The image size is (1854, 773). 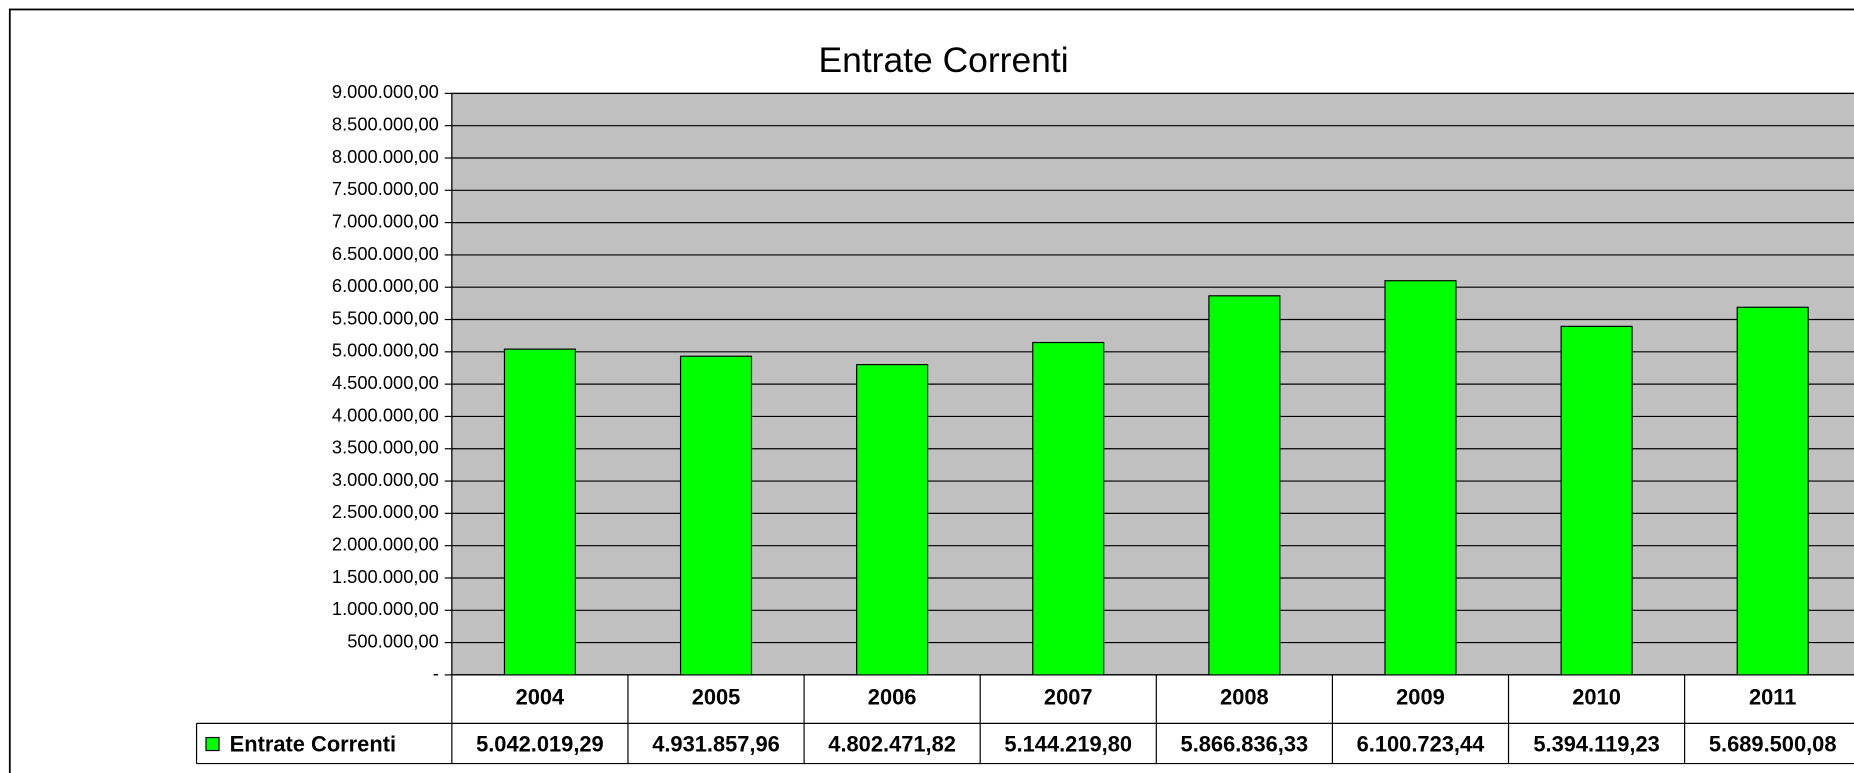 What do you see at coordinates (385, 124) in the screenshot?
I see `y-tick-label: 8.500.000,00` at bounding box center [385, 124].